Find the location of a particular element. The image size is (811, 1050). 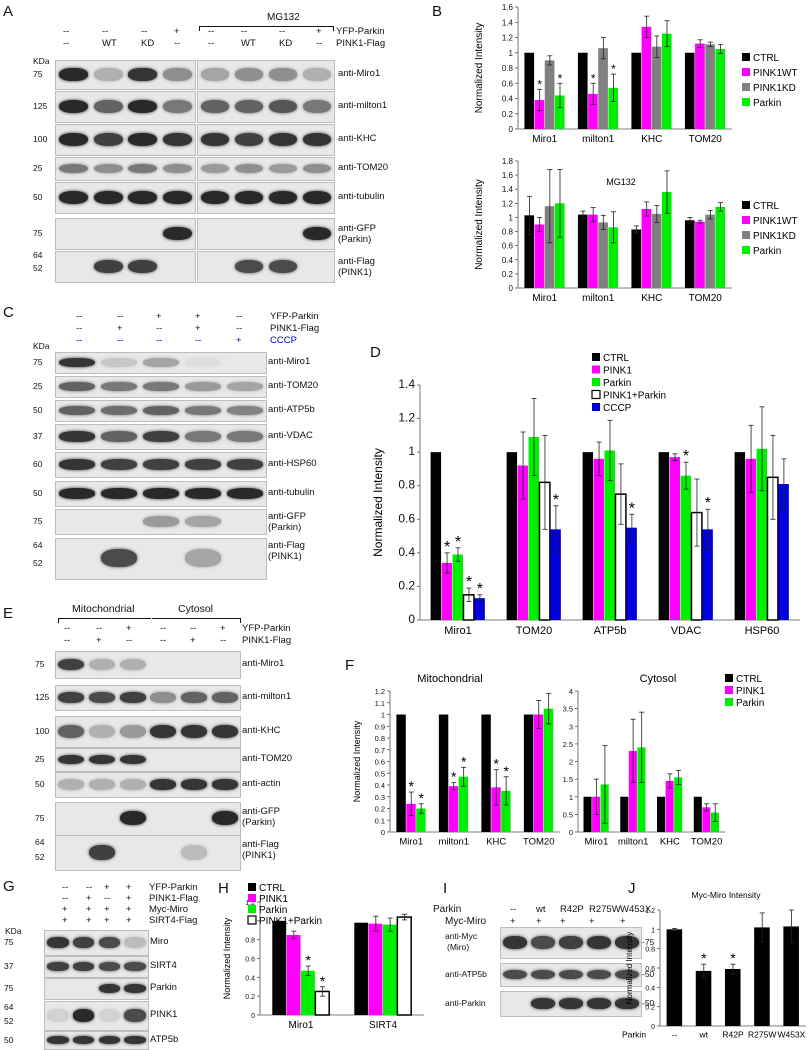

mw-marker: 50 is located at coordinates (38, 410).